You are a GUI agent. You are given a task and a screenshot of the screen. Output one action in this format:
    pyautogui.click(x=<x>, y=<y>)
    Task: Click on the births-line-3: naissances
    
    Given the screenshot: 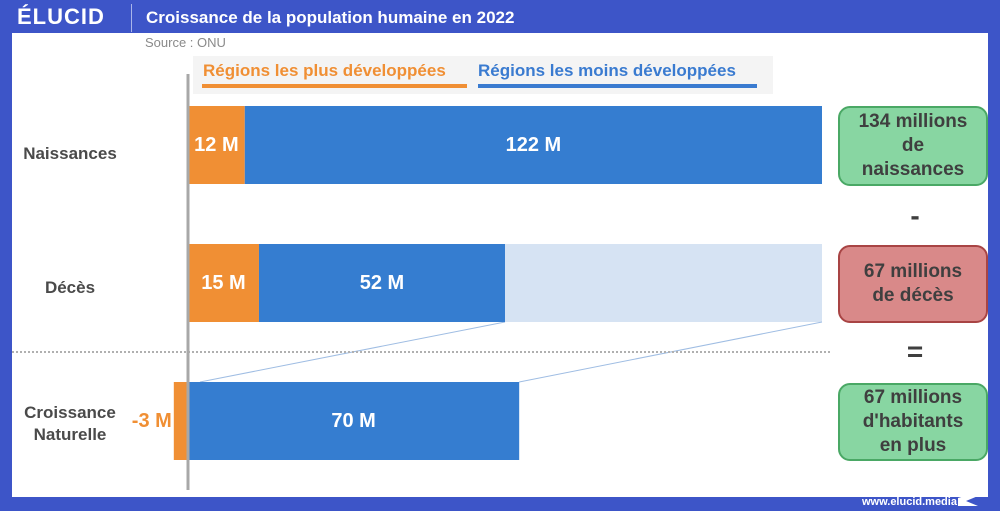 What is the action you would take?
    pyautogui.click(x=913, y=169)
    